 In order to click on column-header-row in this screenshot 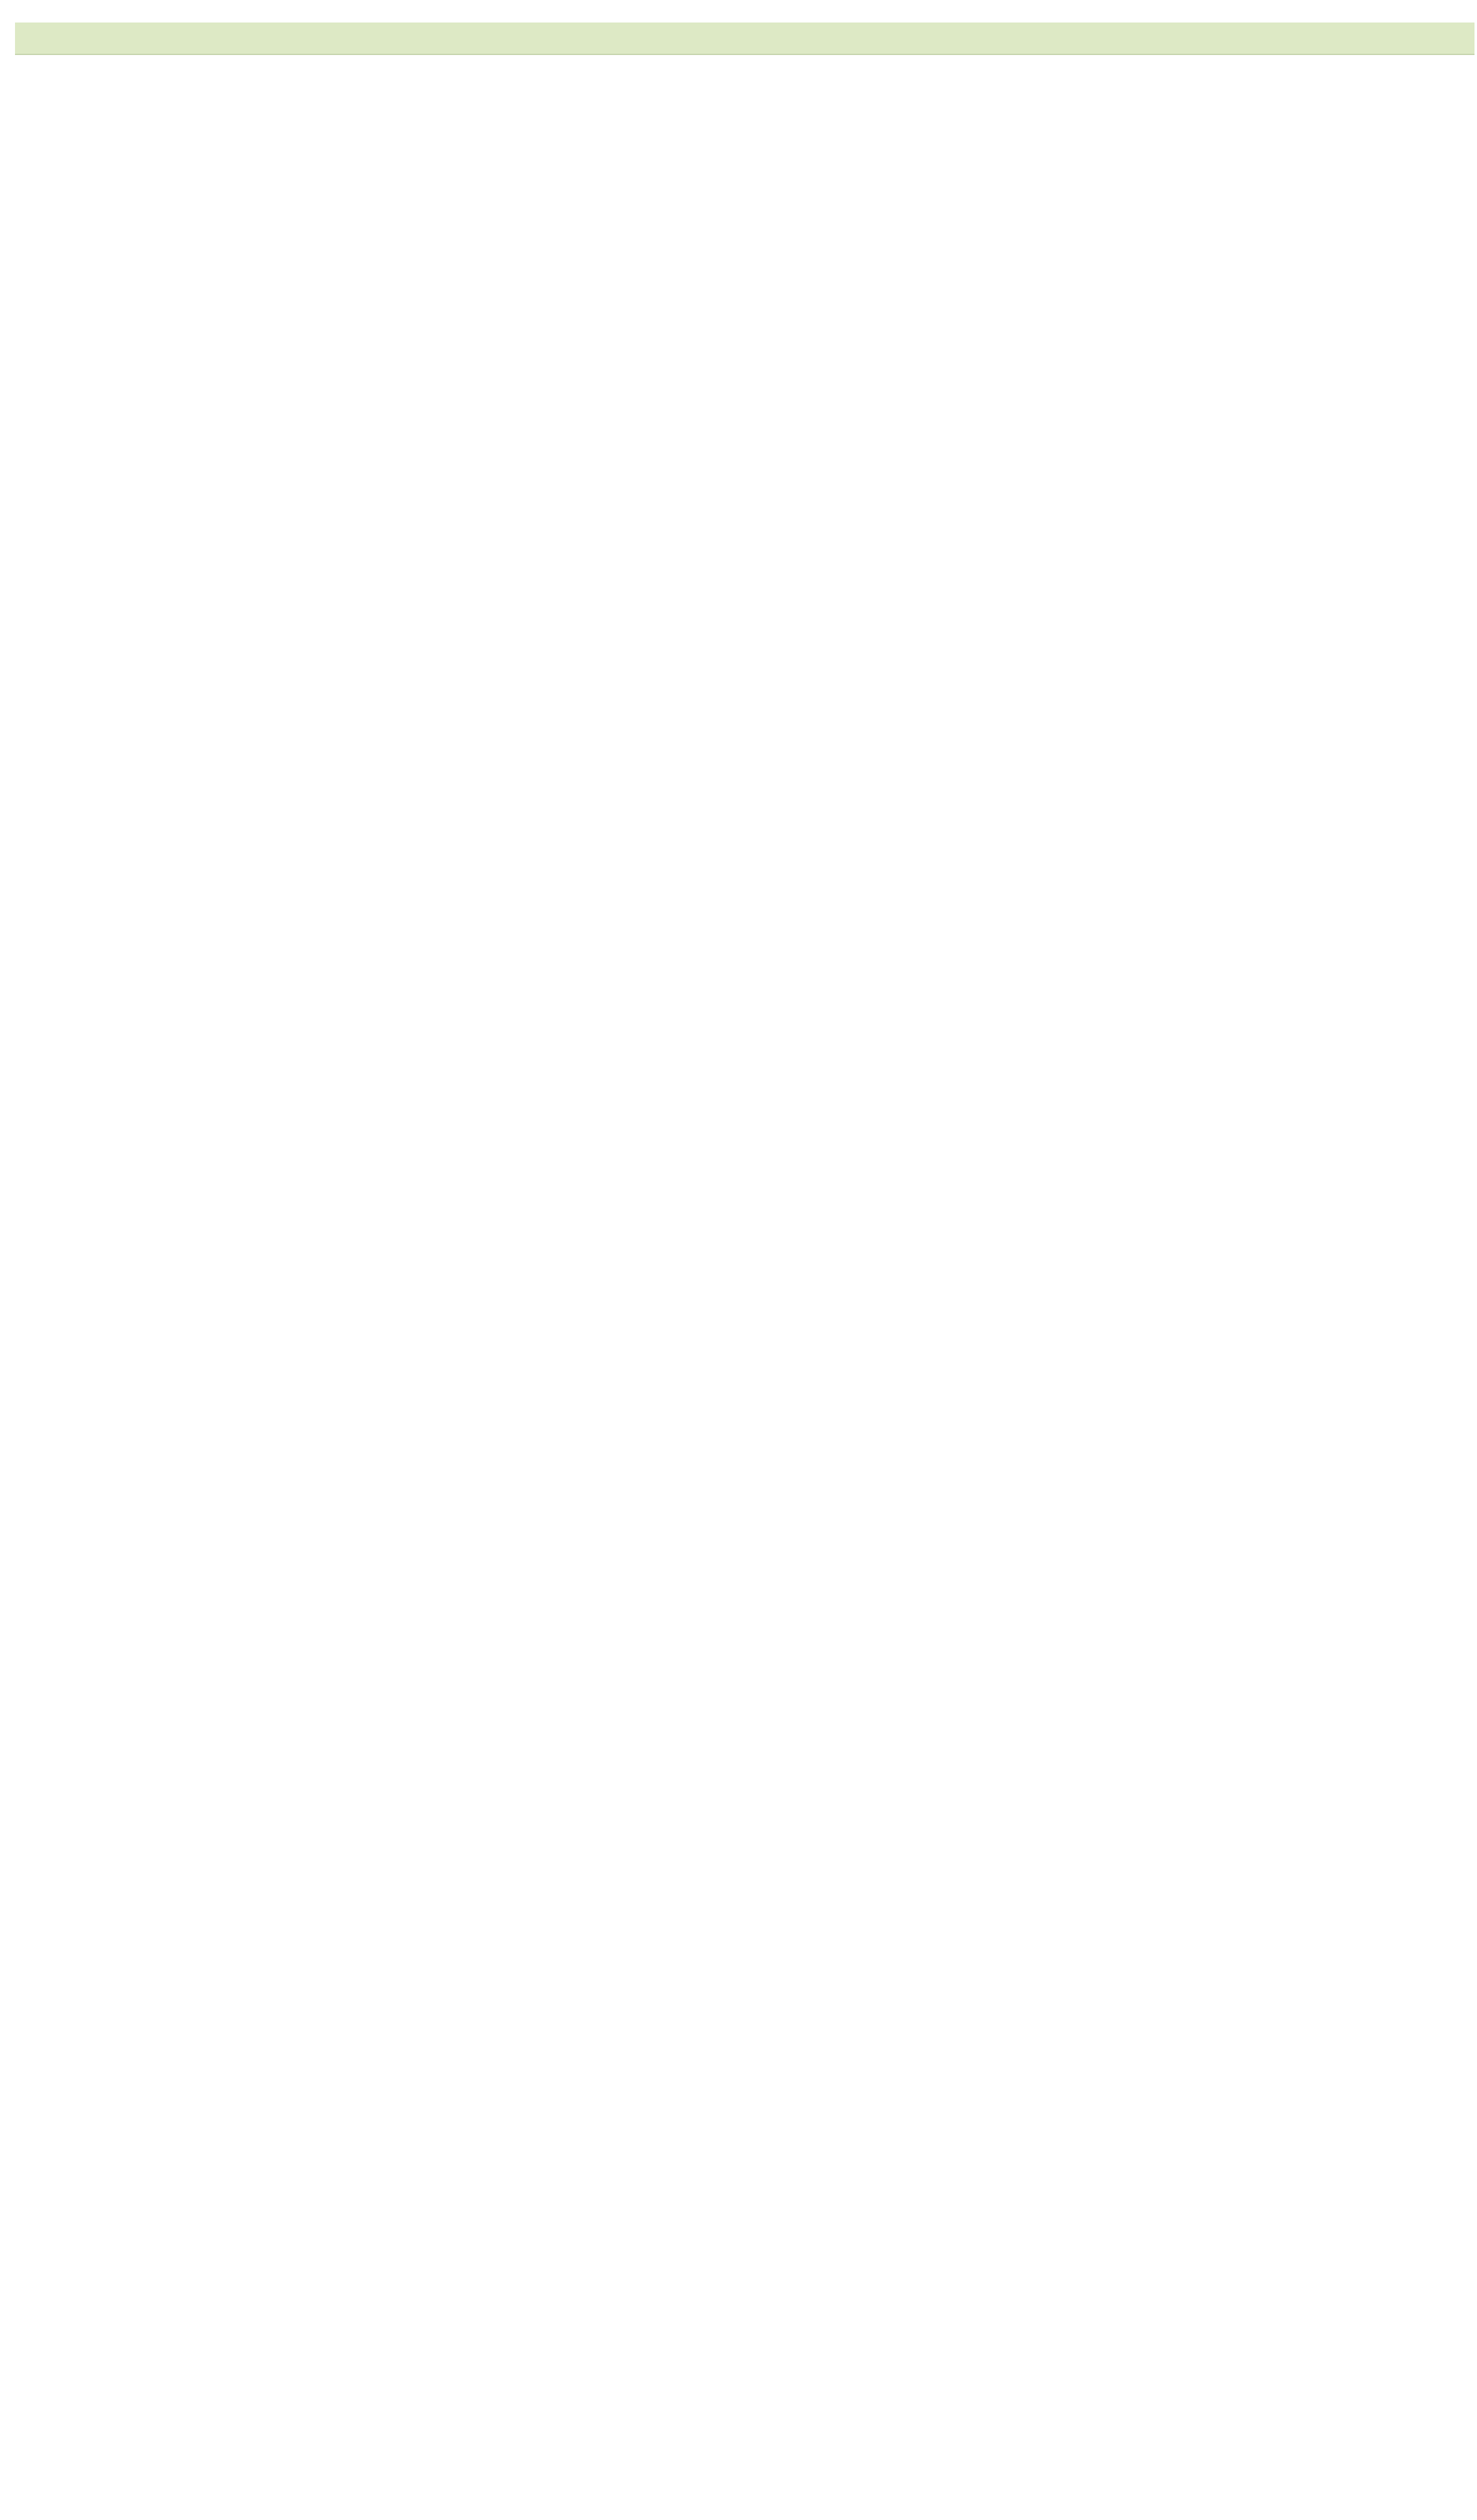, I will do `click(738, 11)`.